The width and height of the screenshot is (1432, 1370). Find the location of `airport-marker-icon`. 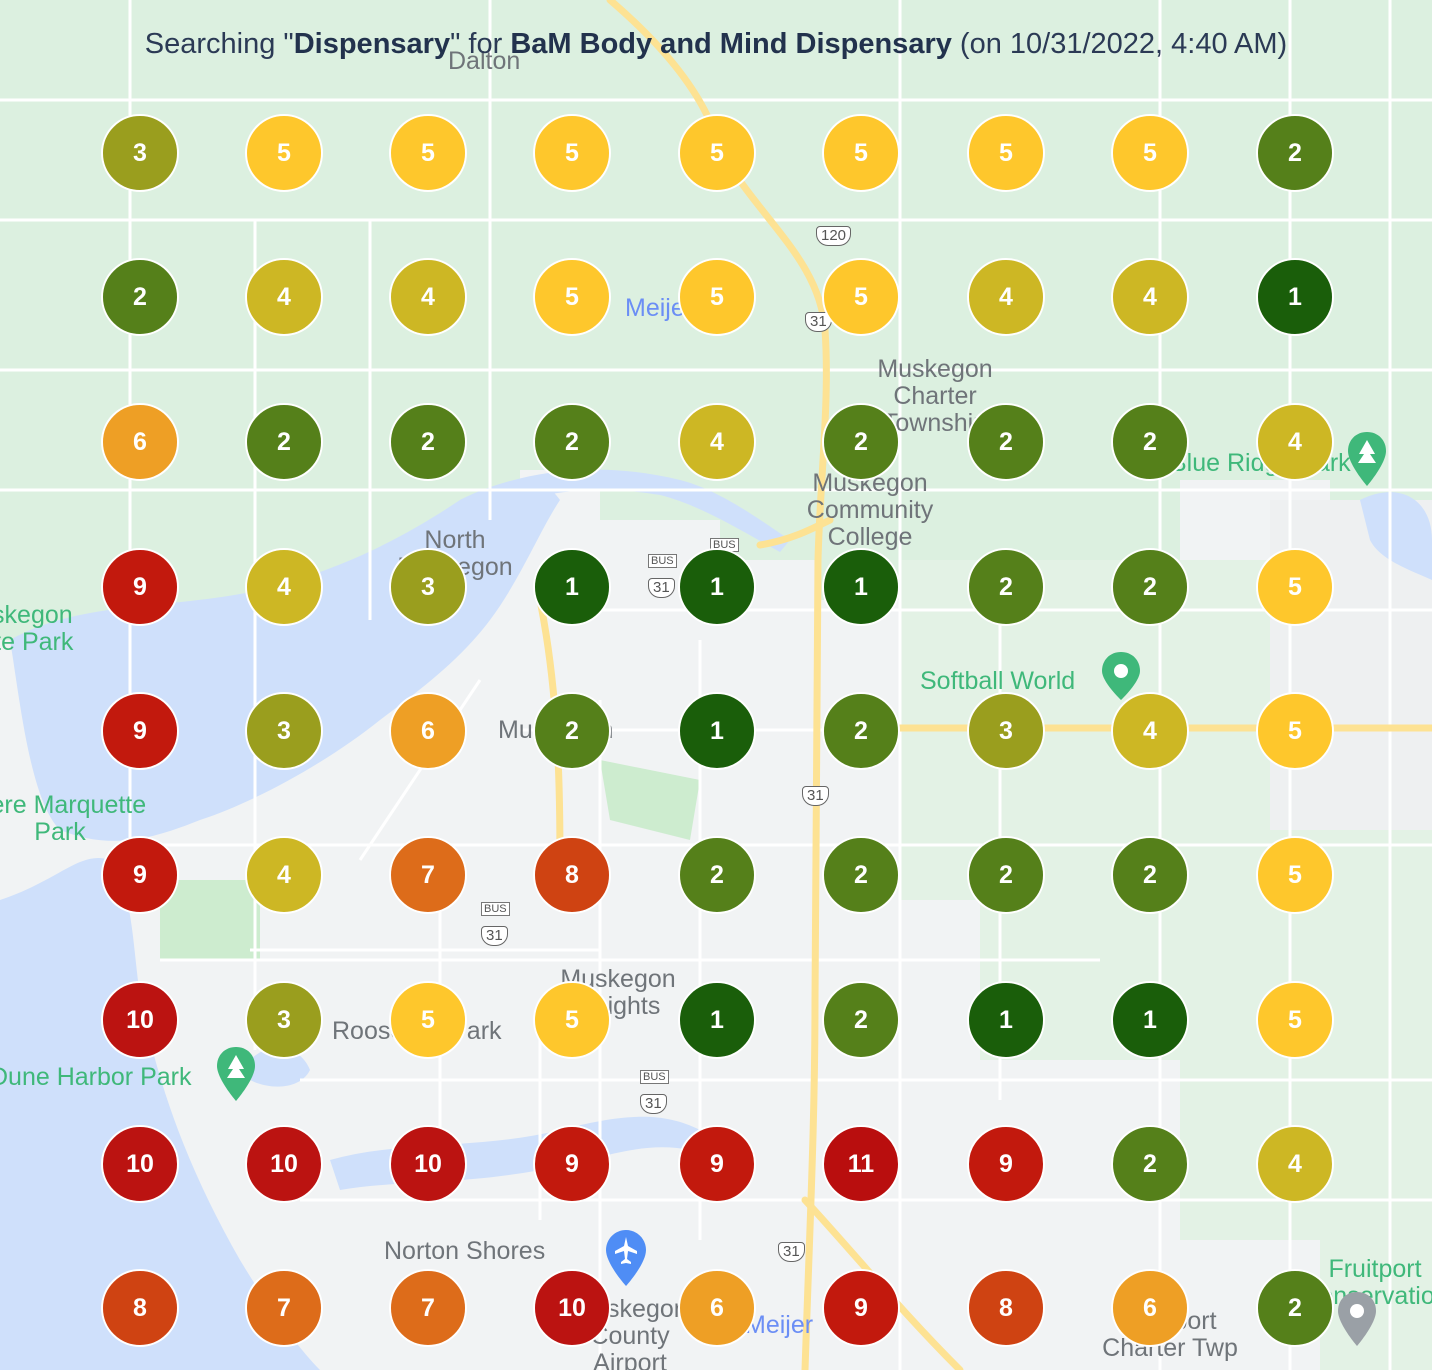

airport-marker-icon is located at coordinates (626, 1258).